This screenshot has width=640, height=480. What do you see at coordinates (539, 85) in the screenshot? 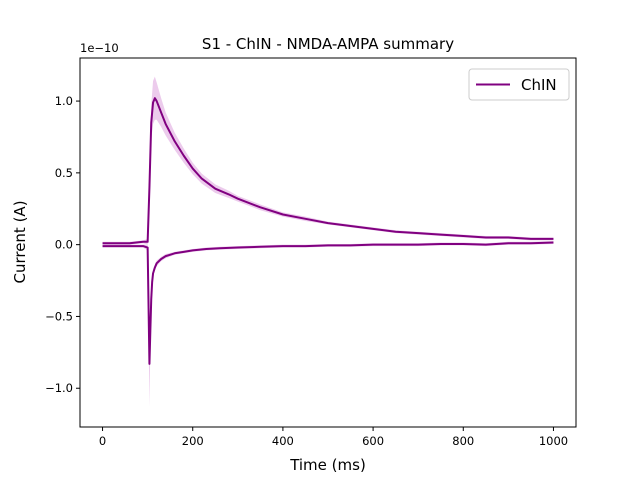
I see `legend-label: ChIN` at bounding box center [539, 85].